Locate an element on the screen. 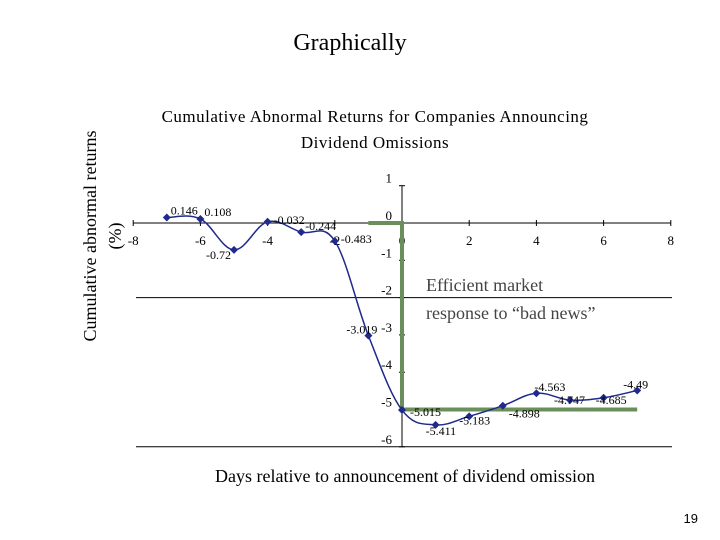 The width and height of the screenshot is (720, 540). data-label: -0.244 is located at coordinates (320, 226).